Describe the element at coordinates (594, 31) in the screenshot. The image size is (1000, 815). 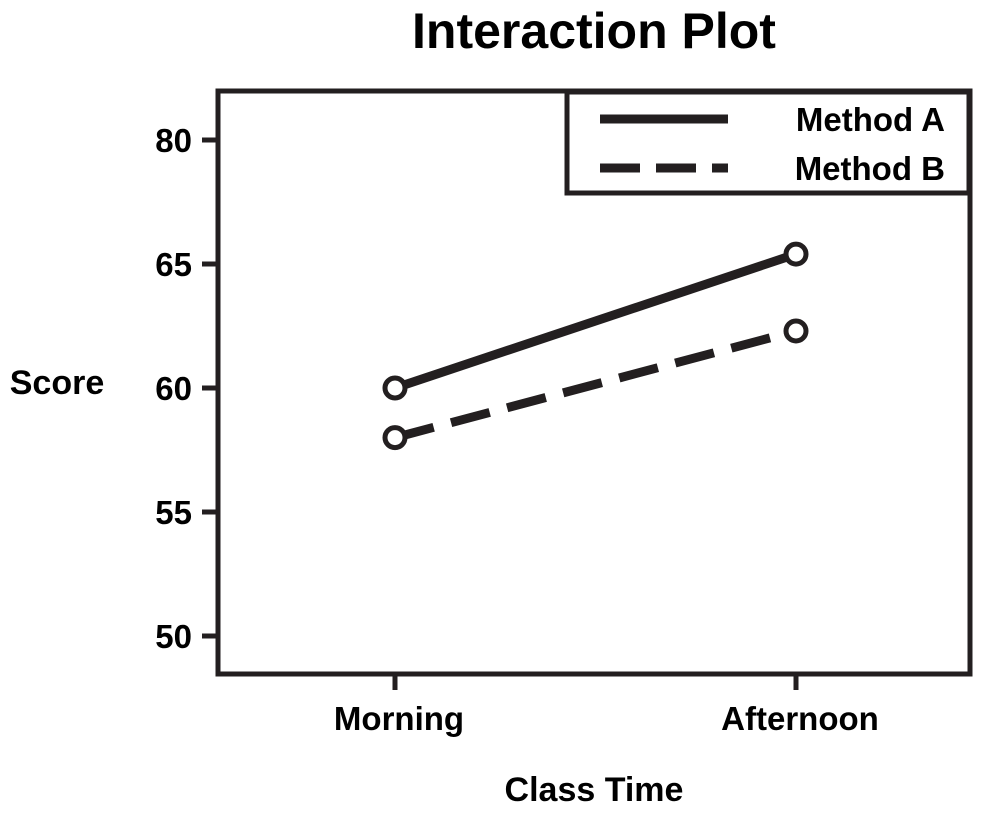
I see `chart-title: Interaction Plot` at that location.